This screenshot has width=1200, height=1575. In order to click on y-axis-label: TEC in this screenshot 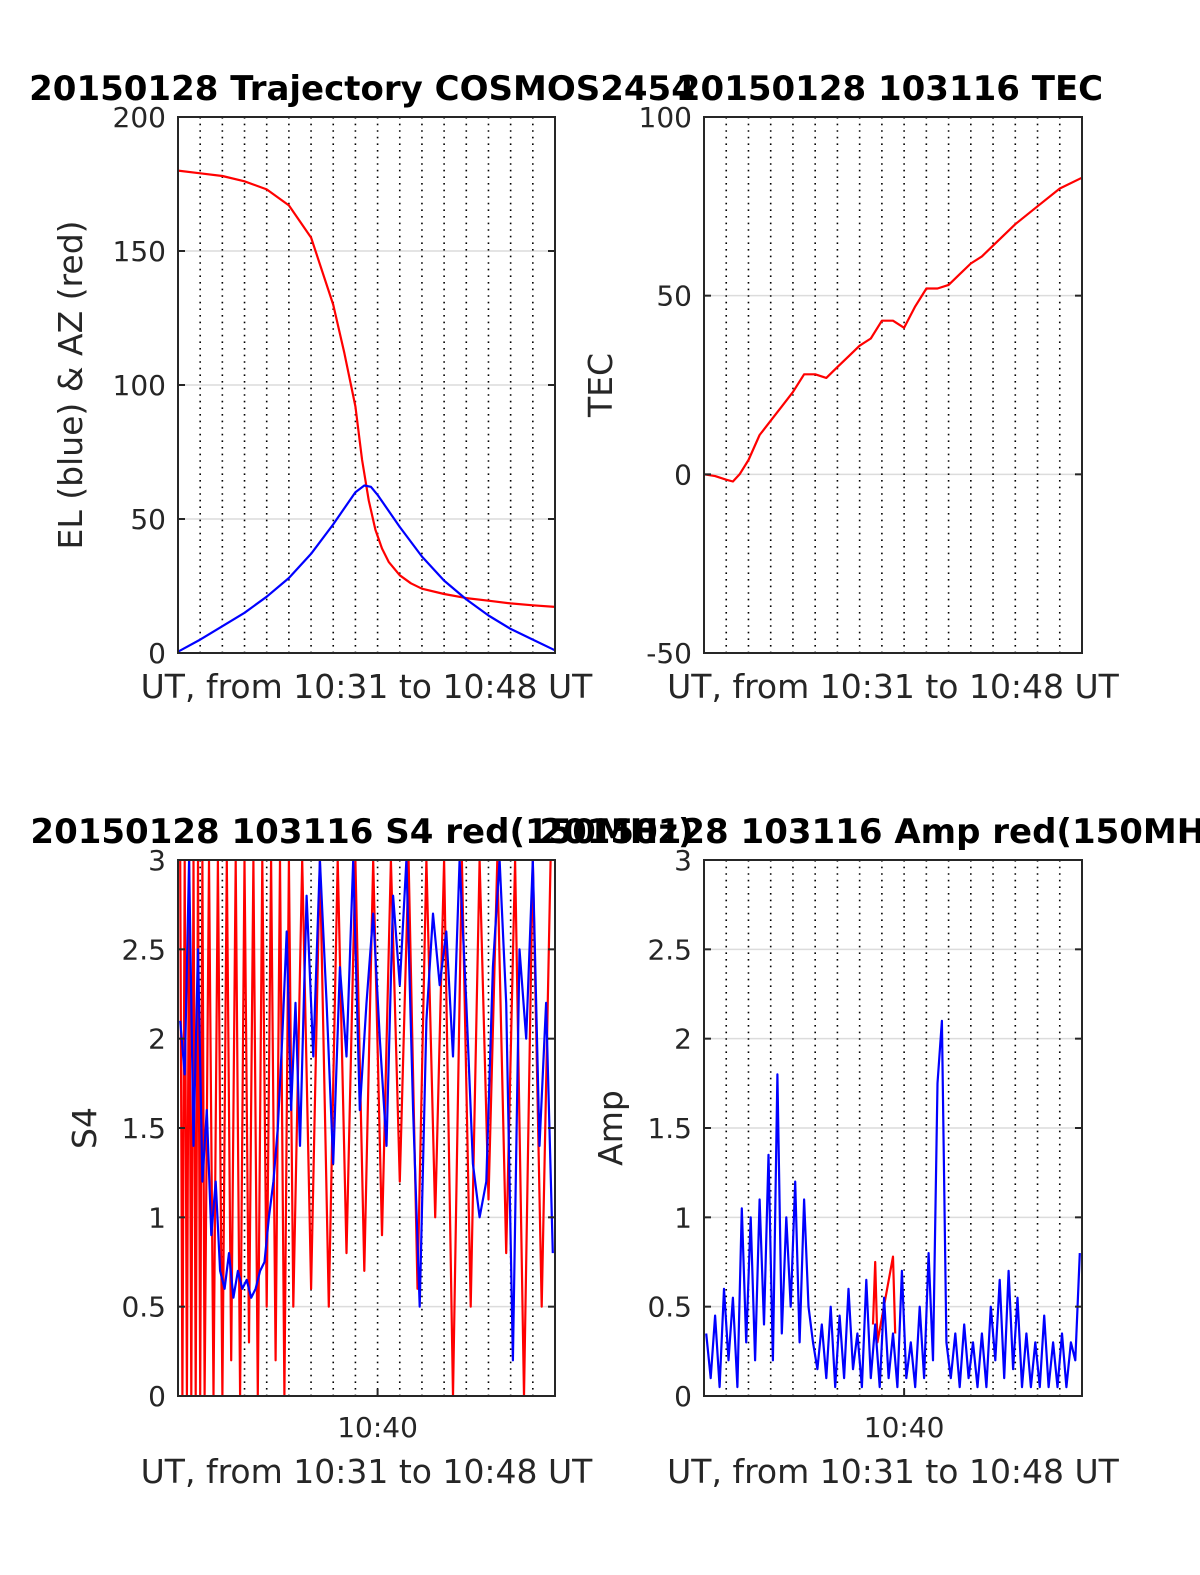, I will do `click(600, 385)`.